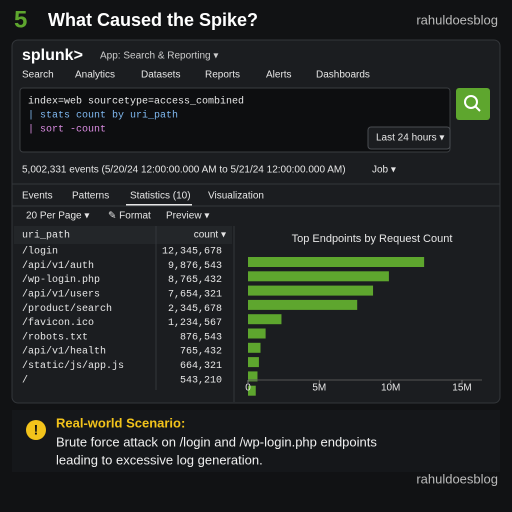 Image resolution: width=512 pixels, height=512 pixels. Describe the element at coordinates (38, 75) in the screenshot. I see `nav-item: Search` at that location.